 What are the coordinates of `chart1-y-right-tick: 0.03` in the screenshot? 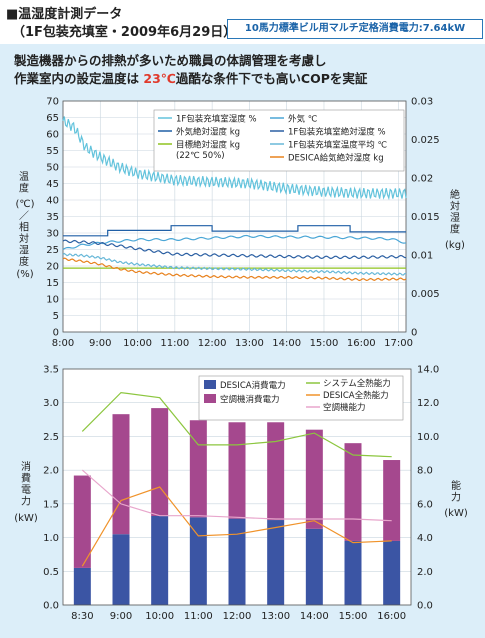 It's located at (422, 102).